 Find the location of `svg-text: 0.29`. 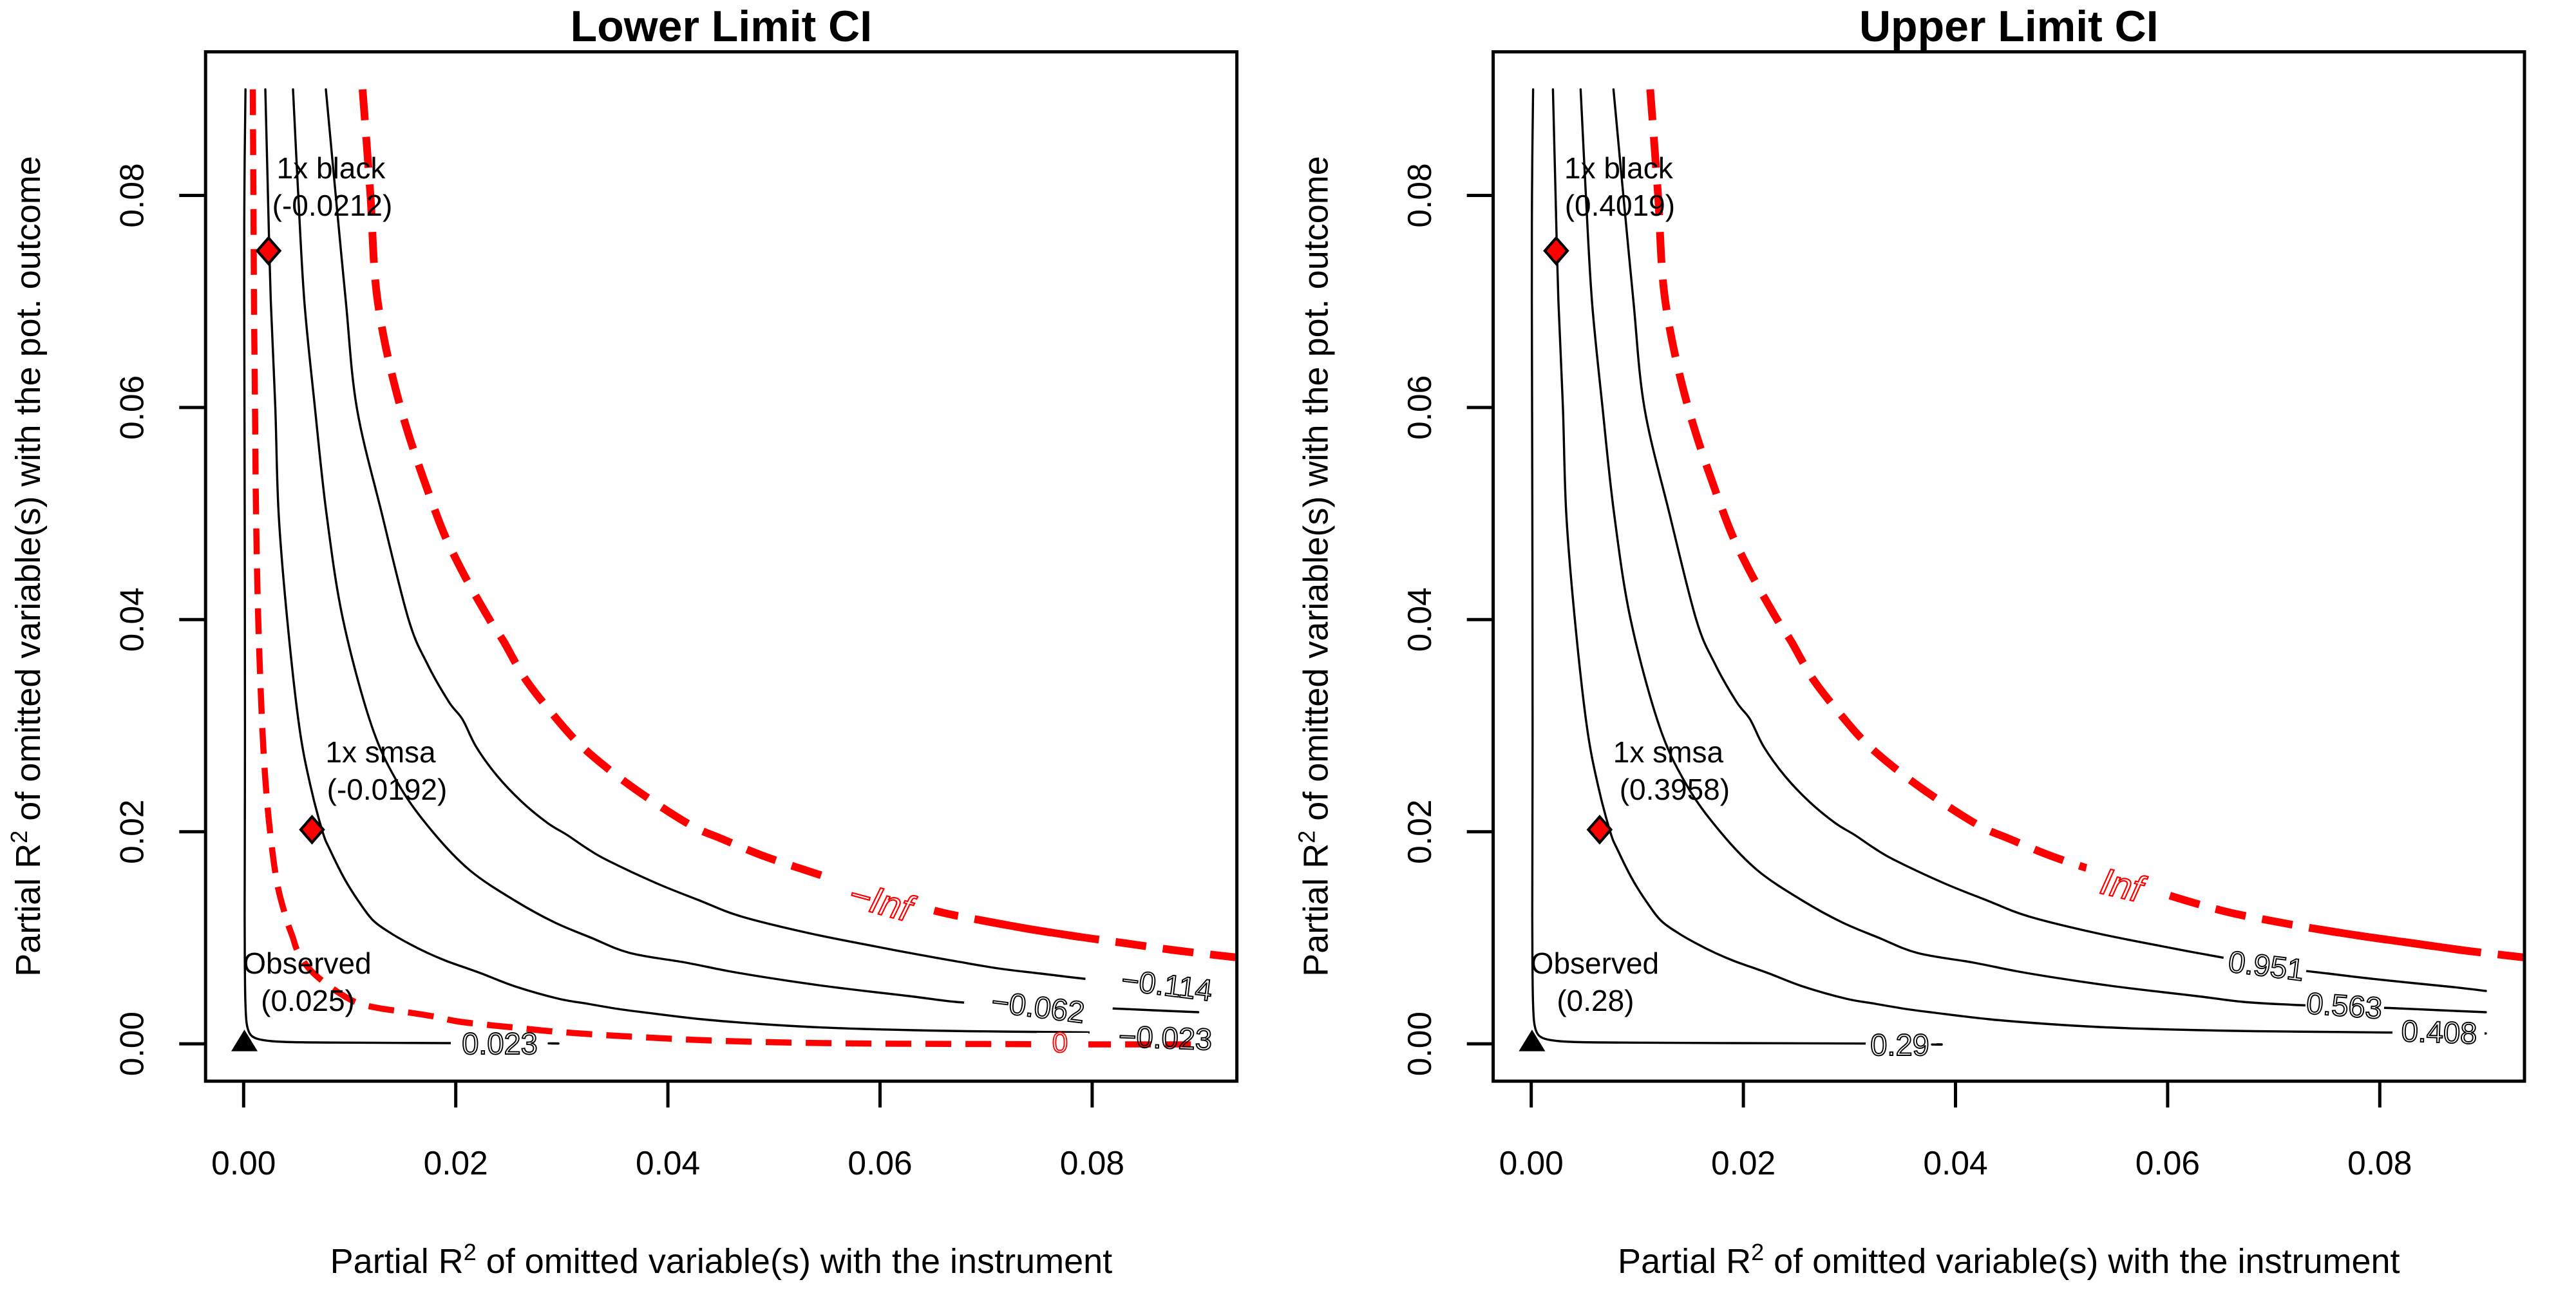

svg-text: 0.29 is located at coordinates (1900, 1045).